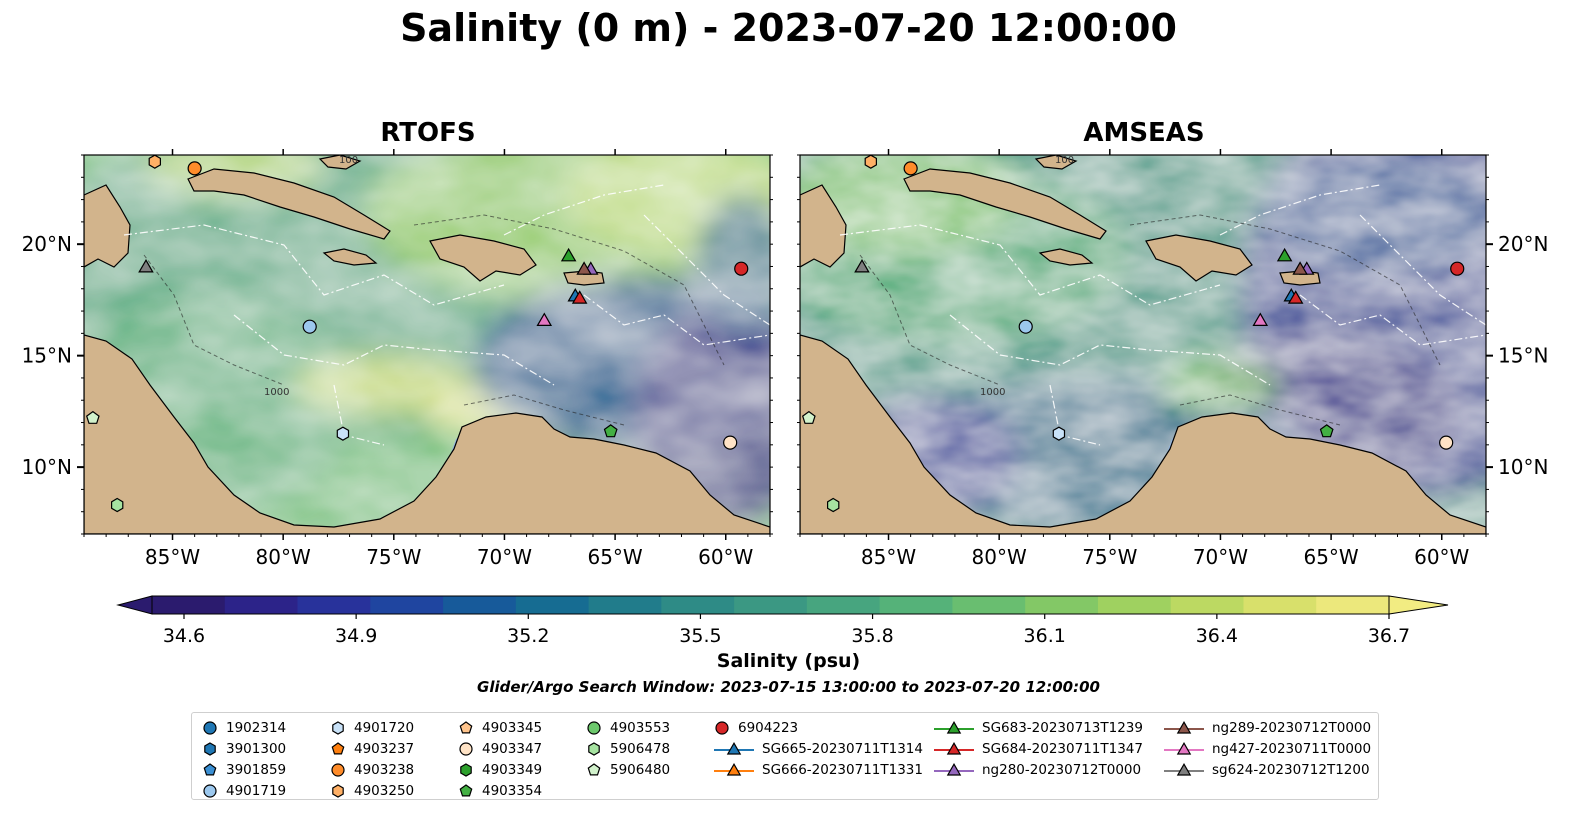 The image size is (1577, 827). I want to click on y-tick-label: 20°N, so click(47, 244).